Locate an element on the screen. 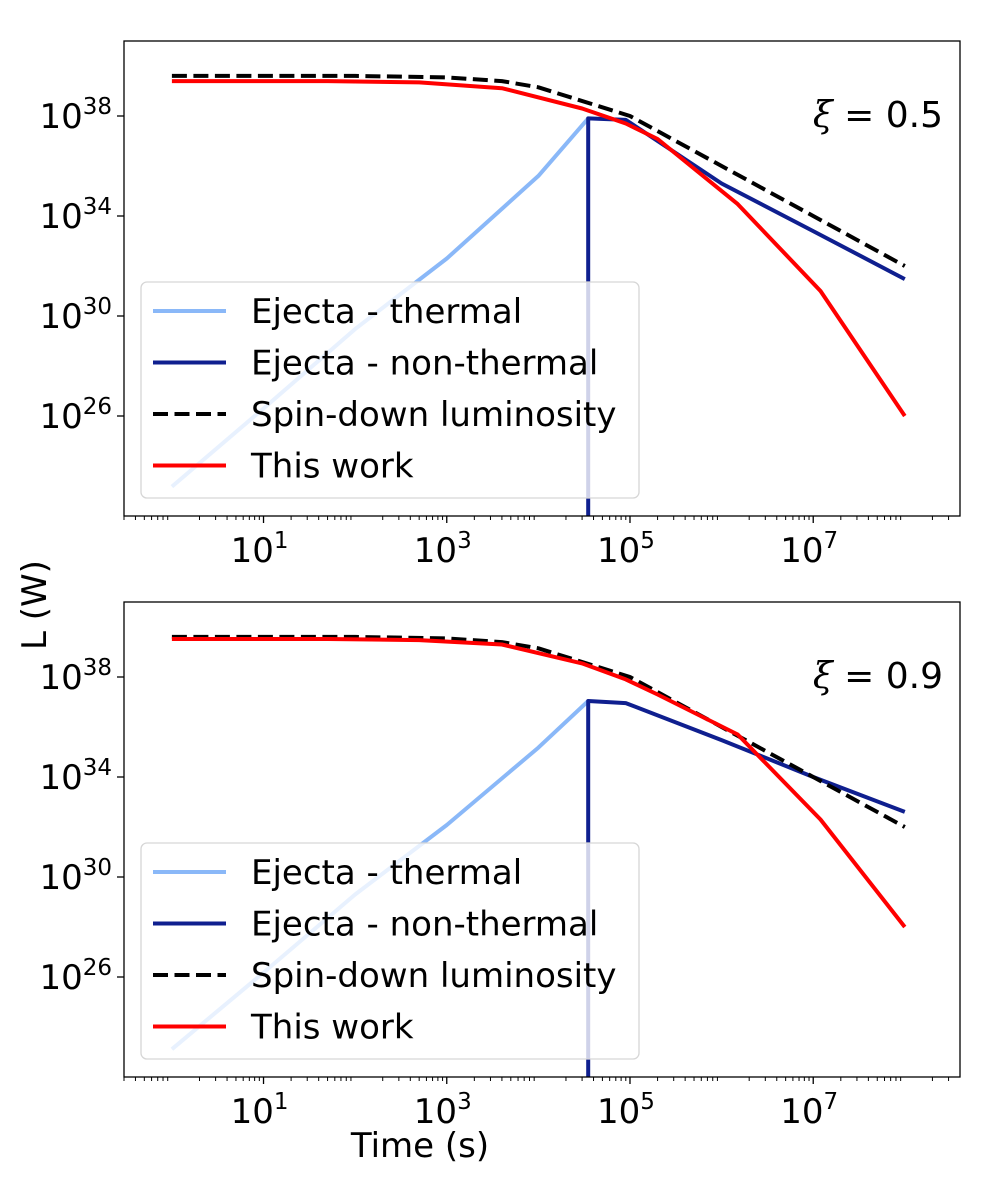  panel-2-y-tick-label: 1038 is located at coordinates (75, 676).